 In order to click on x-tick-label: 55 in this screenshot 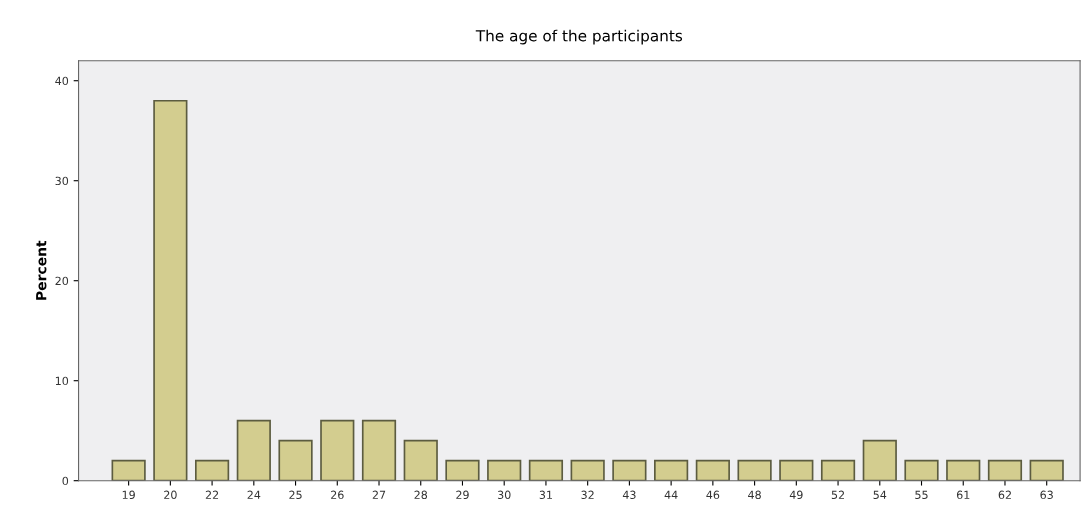, I will do `click(921, 495)`.